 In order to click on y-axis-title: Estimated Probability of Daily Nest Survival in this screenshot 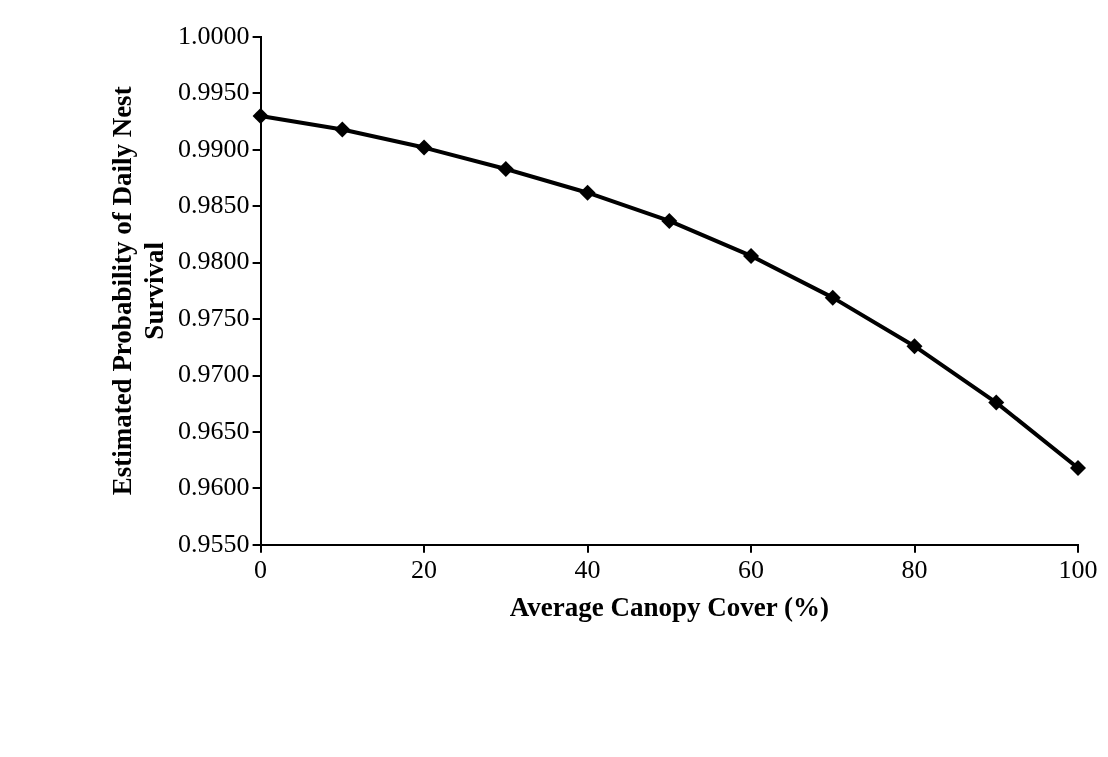, I will do `click(138, 291)`.